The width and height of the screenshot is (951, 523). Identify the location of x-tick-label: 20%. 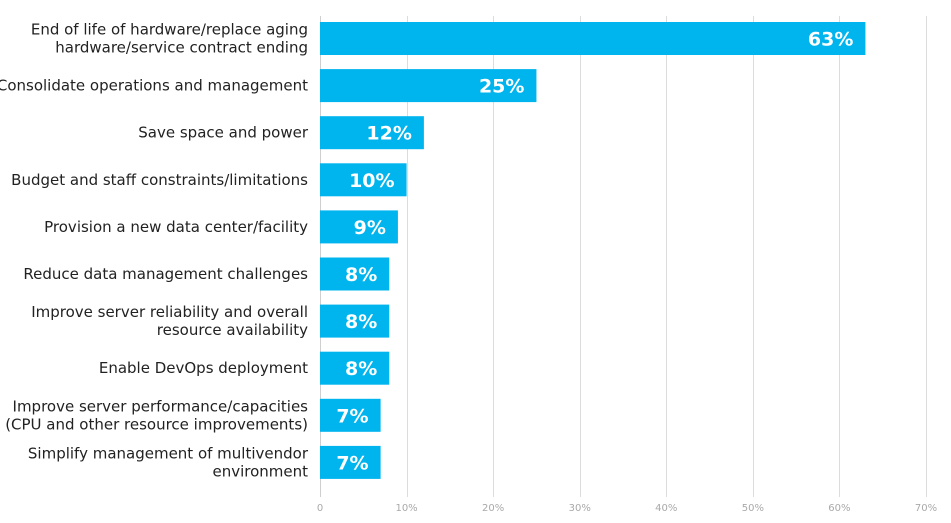
(493, 508).